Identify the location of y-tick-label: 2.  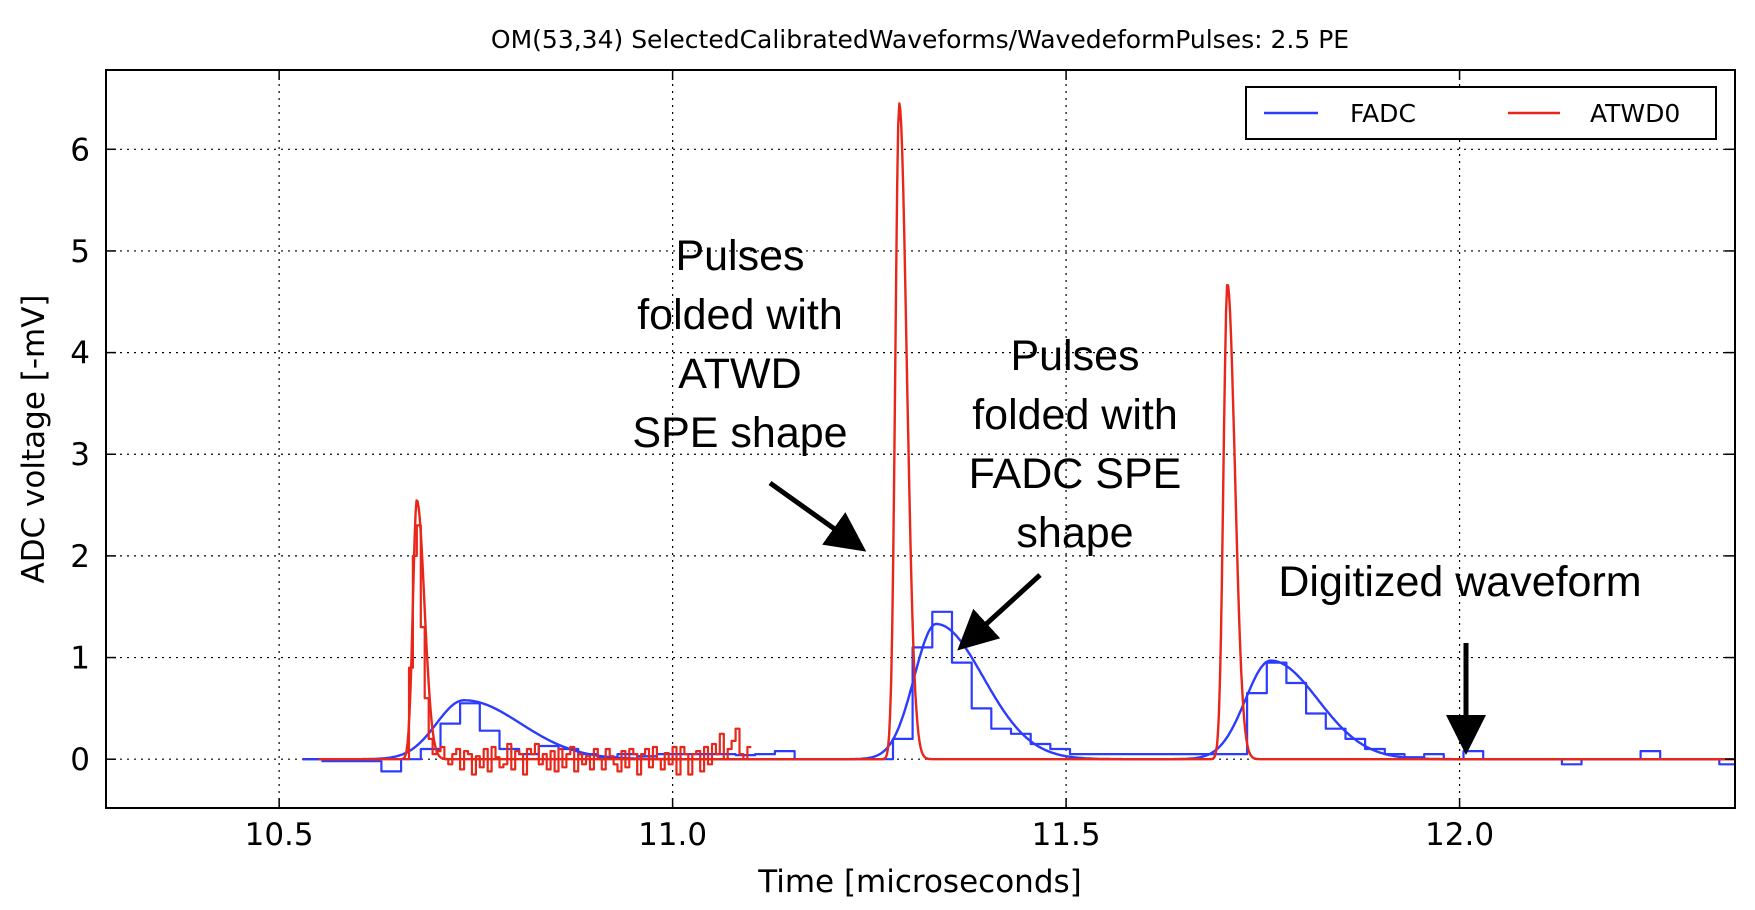
(80, 557).